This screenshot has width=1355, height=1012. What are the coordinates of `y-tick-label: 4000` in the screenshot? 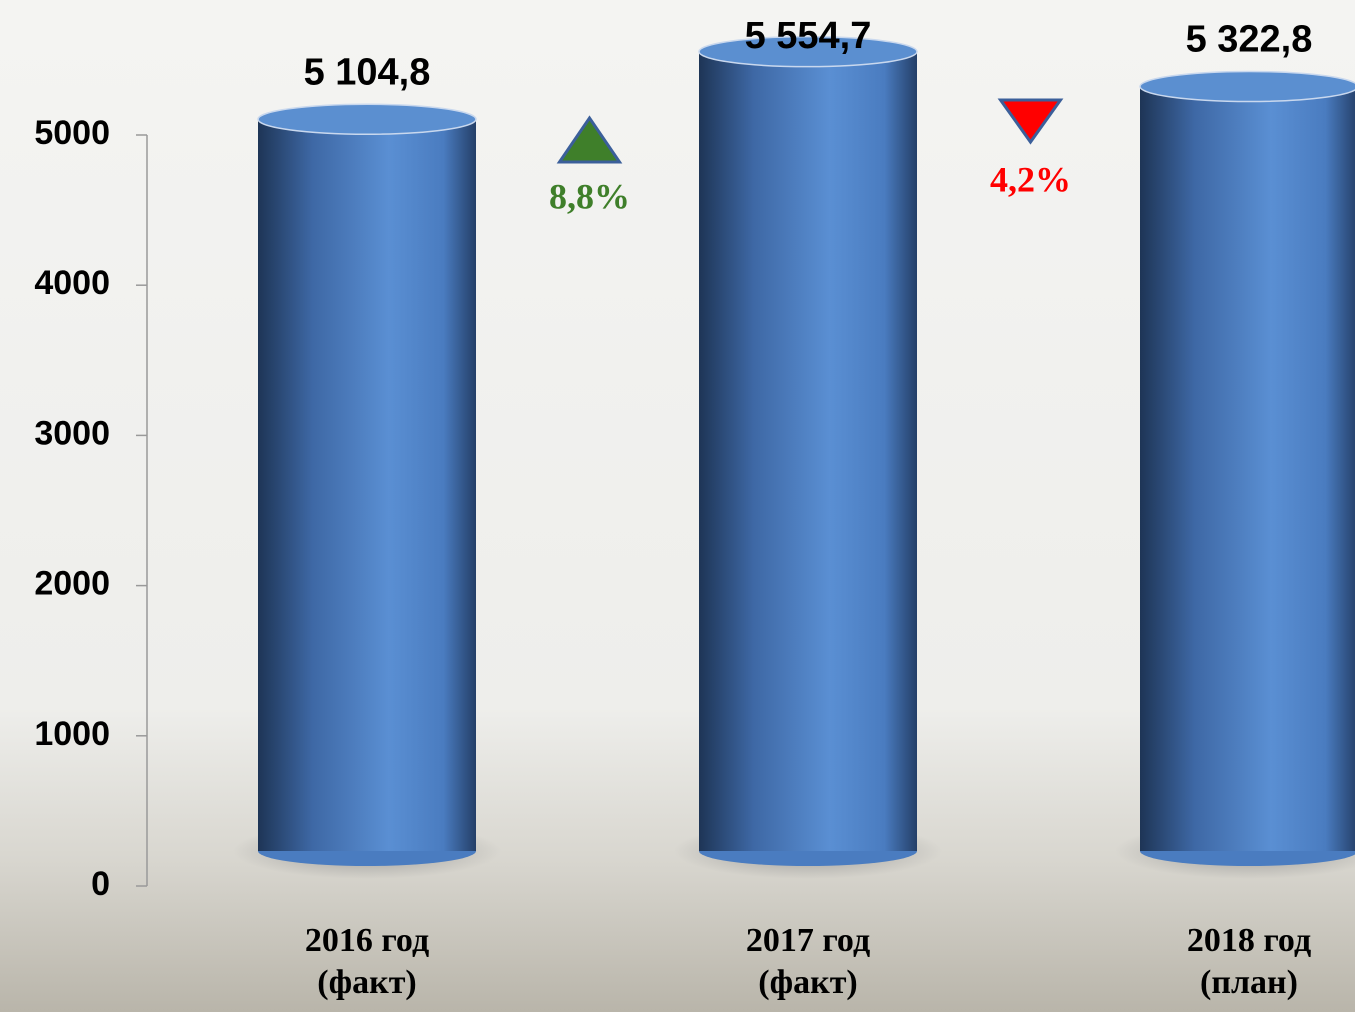 It's located at (72, 283).